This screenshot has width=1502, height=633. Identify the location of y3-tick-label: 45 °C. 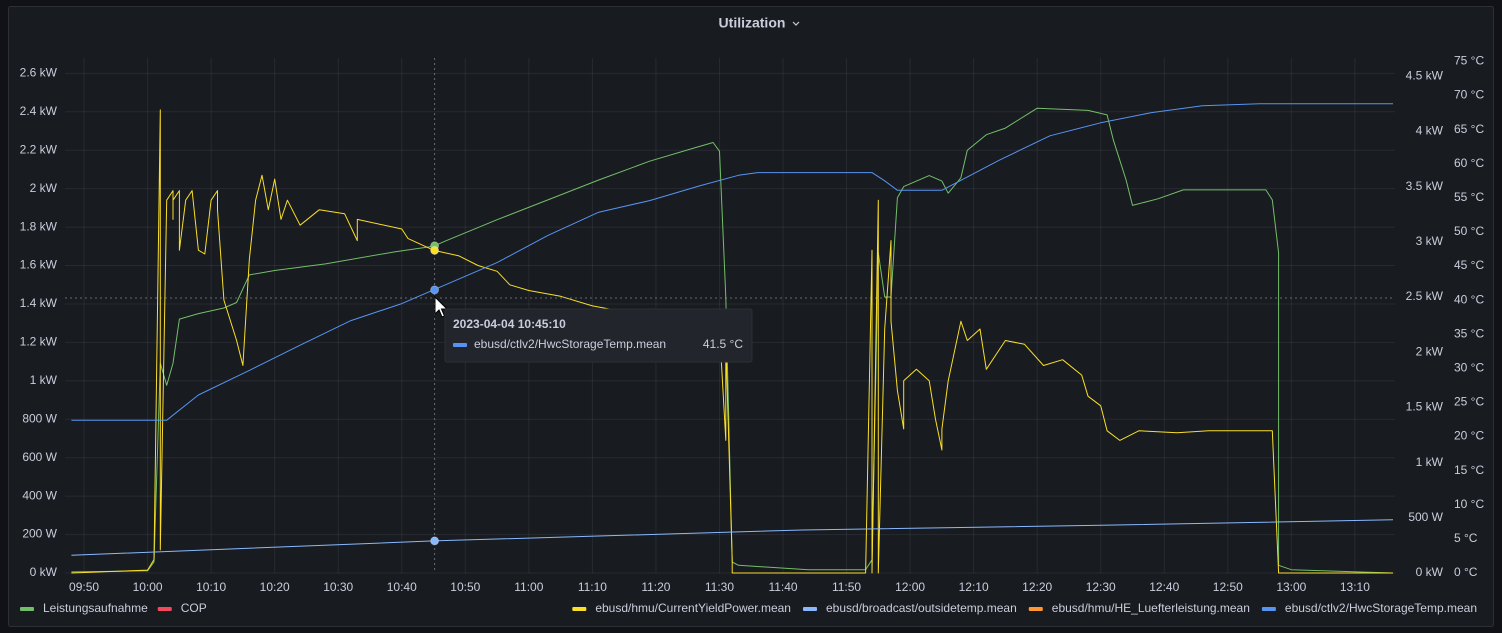
(1469, 265).